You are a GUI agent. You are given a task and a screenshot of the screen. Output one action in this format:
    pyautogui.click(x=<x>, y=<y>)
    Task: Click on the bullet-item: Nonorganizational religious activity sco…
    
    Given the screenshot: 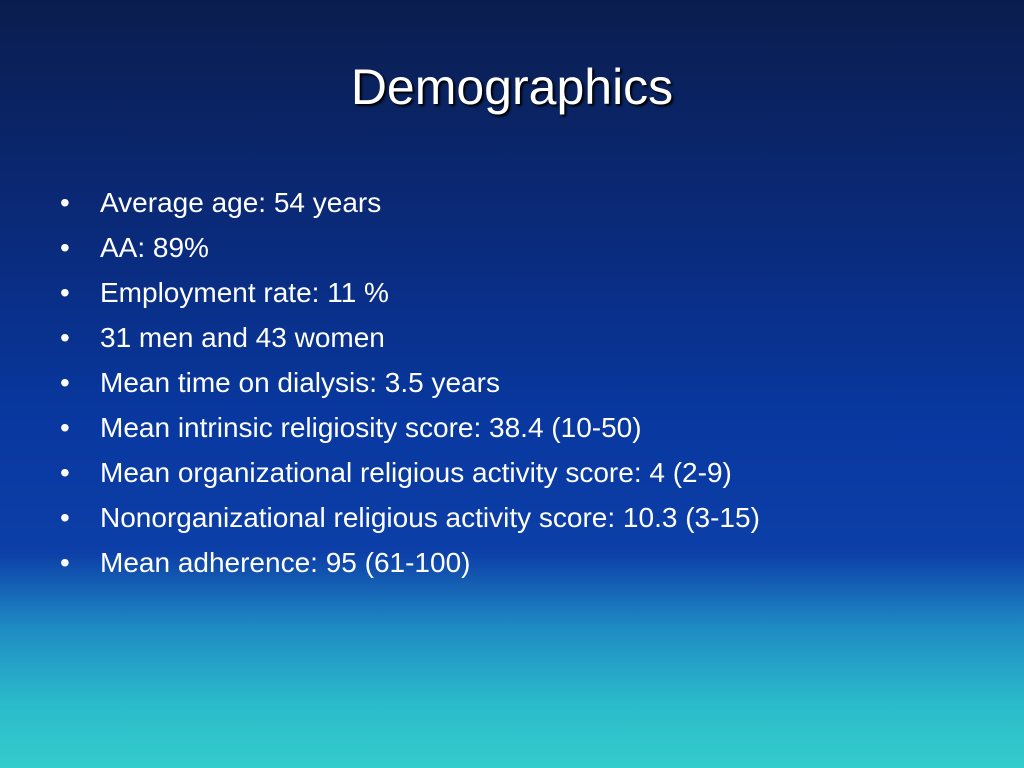 What is the action you would take?
    pyautogui.click(x=410, y=517)
    